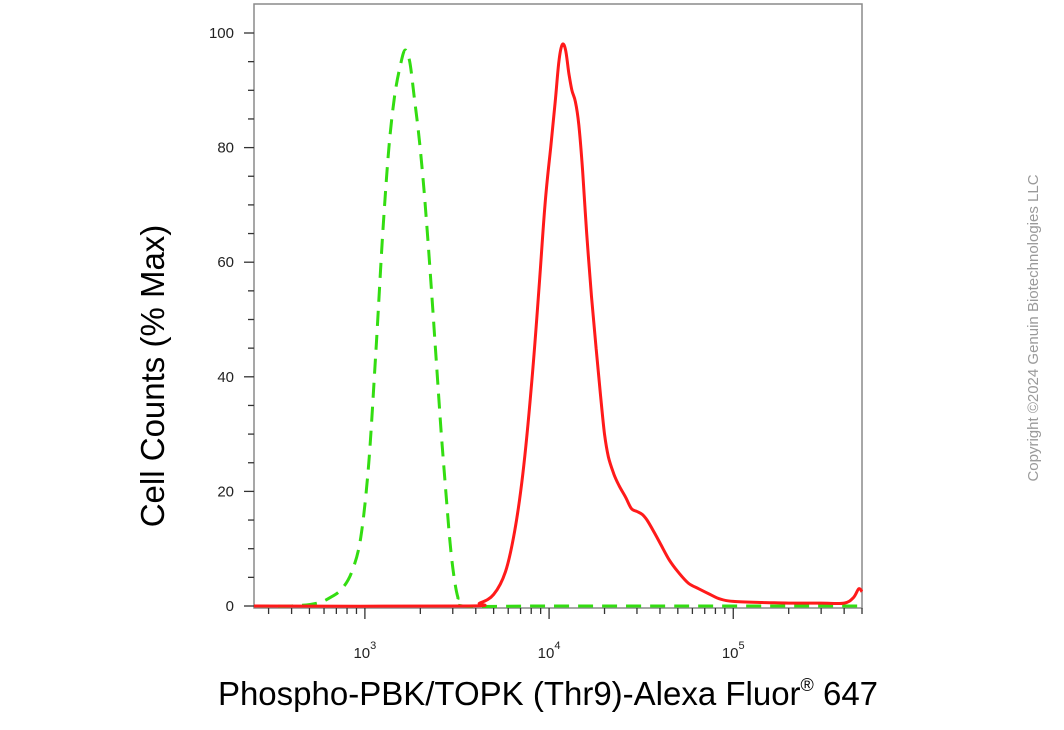  Describe the element at coordinates (846, 693) in the screenshot. I see `x-axis-title-suffix: 647` at that location.